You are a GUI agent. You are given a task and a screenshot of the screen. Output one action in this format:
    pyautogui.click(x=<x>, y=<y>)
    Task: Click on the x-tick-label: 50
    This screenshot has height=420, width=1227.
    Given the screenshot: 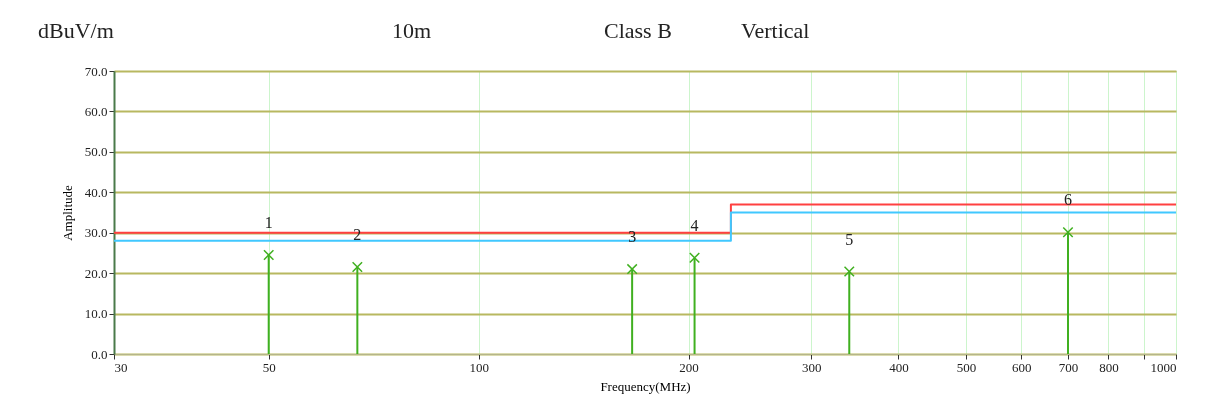 What is the action you would take?
    pyautogui.click(x=269, y=367)
    